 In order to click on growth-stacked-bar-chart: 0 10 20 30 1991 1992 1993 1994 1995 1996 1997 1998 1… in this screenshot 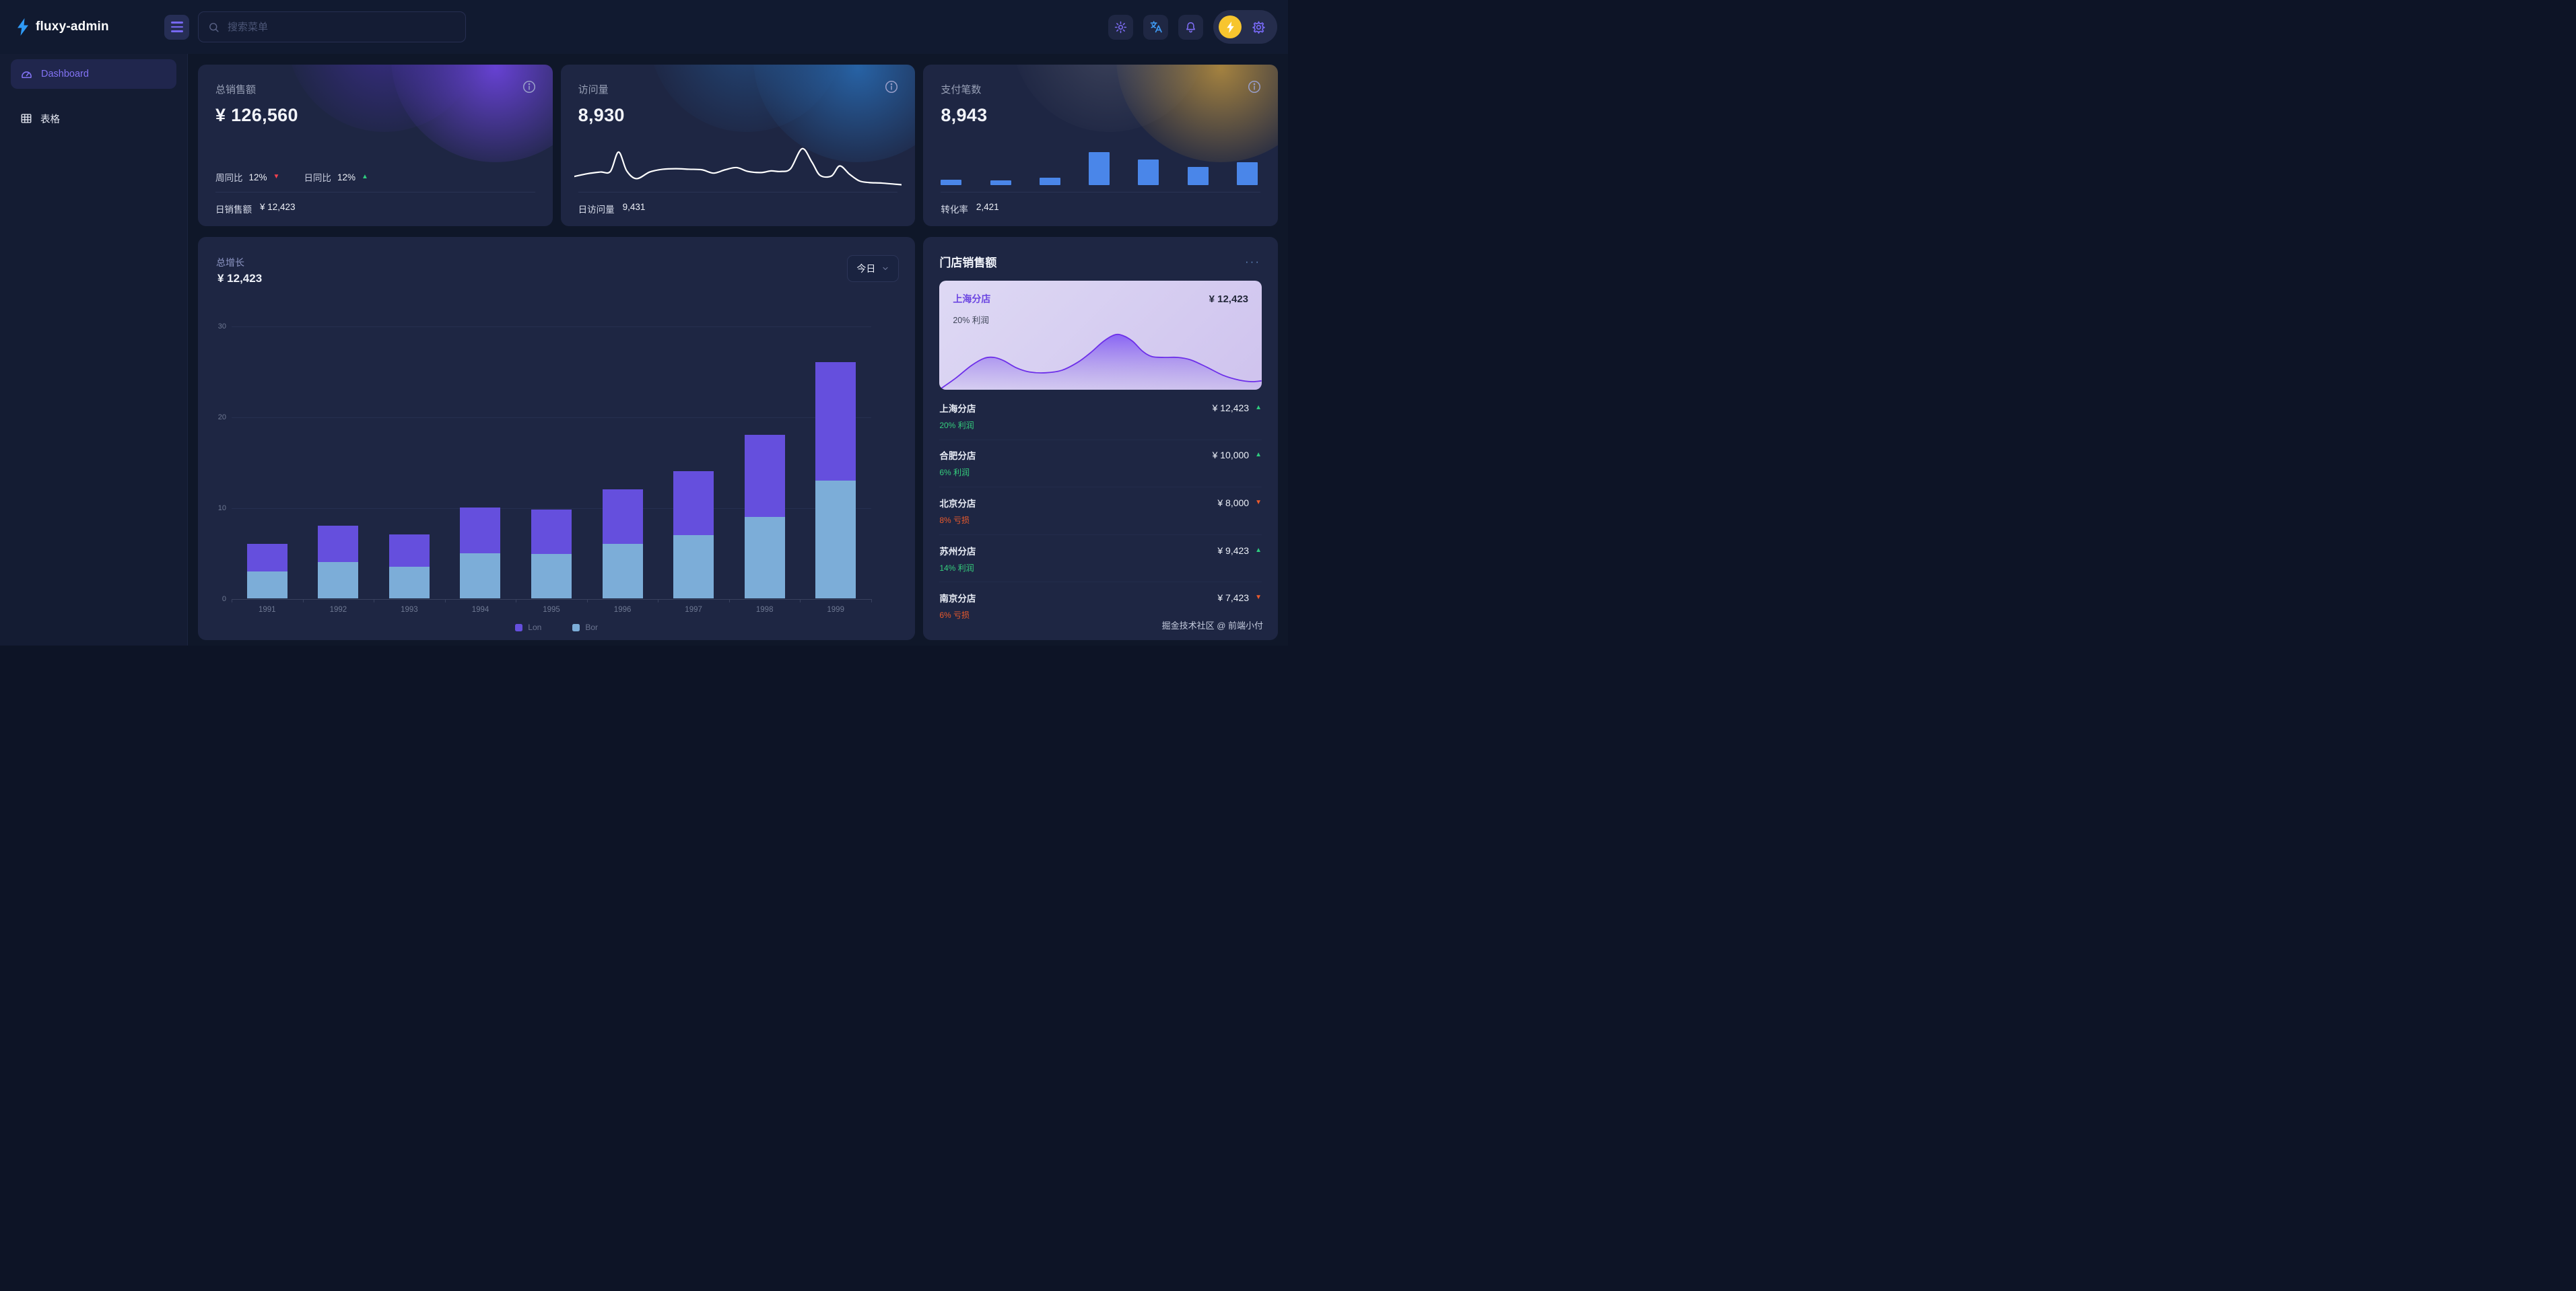, I will do `click(545, 468)`.